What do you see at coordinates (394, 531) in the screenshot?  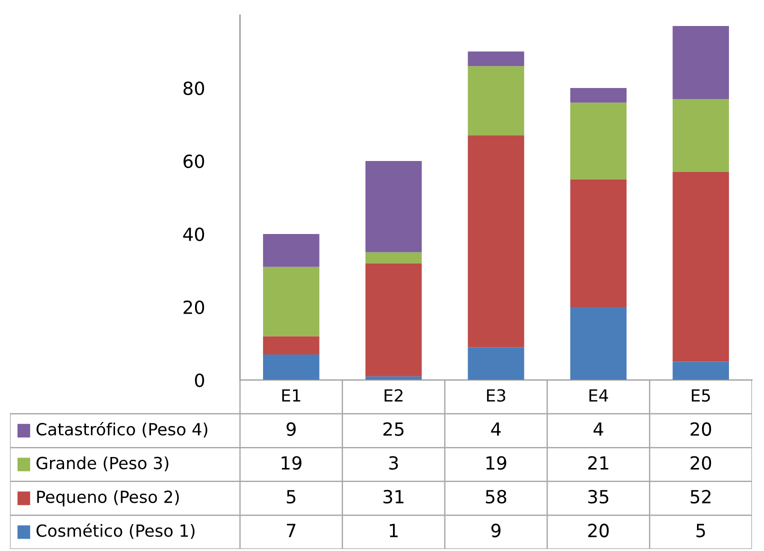 I see `data-label: 1` at bounding box center [394, 531].